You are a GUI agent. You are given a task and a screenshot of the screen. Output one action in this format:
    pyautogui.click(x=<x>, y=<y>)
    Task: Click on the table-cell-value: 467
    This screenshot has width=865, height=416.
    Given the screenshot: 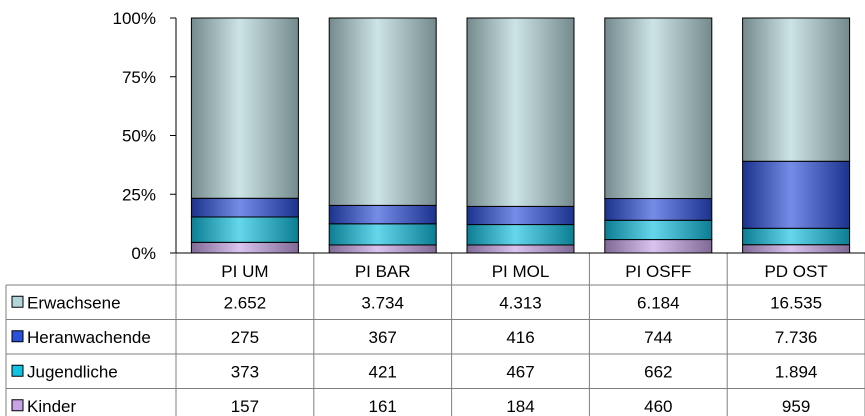 What is the action you would take?
    pyautogui.click(x=520, y=371)
    